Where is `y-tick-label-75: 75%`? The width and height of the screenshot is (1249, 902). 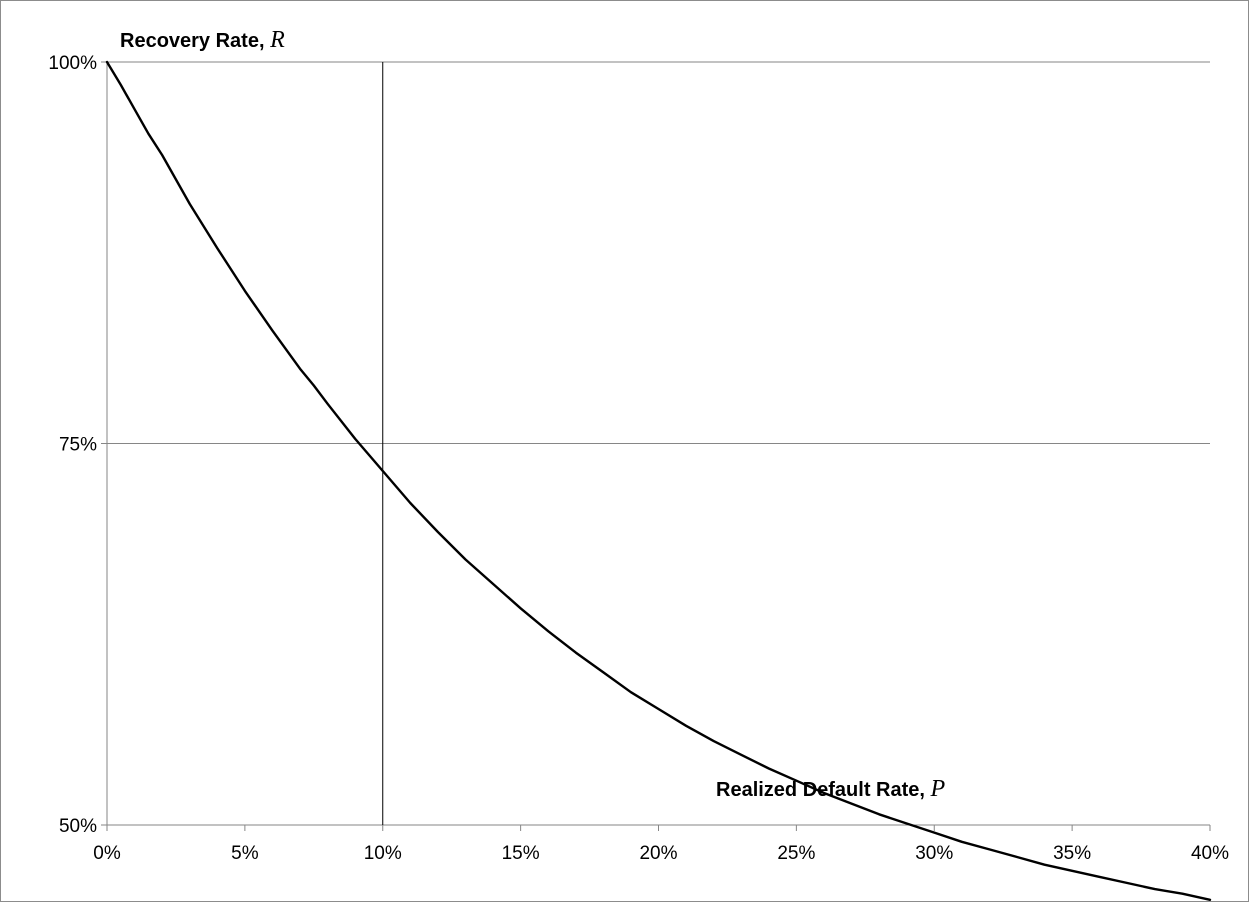
y-tick-label-75: 75% is located at coordinates (78, 445).